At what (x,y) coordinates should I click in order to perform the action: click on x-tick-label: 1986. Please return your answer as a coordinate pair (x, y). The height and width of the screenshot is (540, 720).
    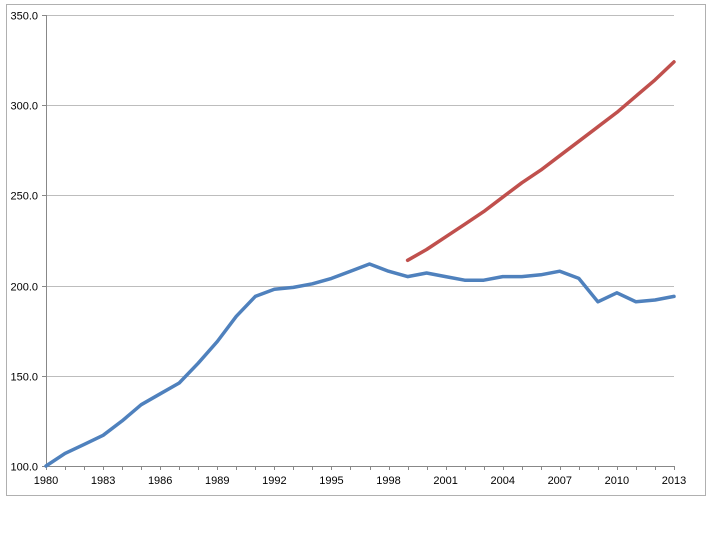
    Looking at the image, I should click on (160, 481).